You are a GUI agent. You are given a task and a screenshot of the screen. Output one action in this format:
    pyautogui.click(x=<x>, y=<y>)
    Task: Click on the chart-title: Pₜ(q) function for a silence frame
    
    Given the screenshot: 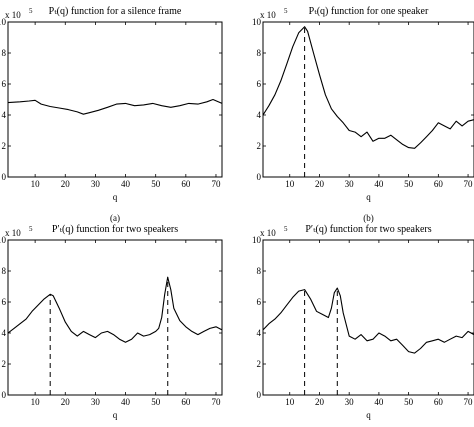 What is the action you would take?
    pyautogui.click(x=115, y=11)
    